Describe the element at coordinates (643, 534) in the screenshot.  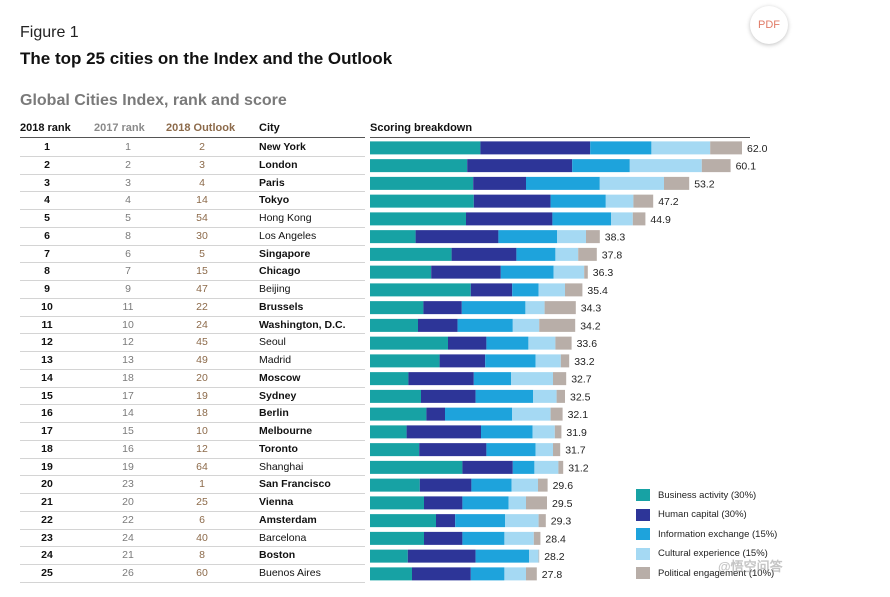
I see `legend-swatch` at that location.